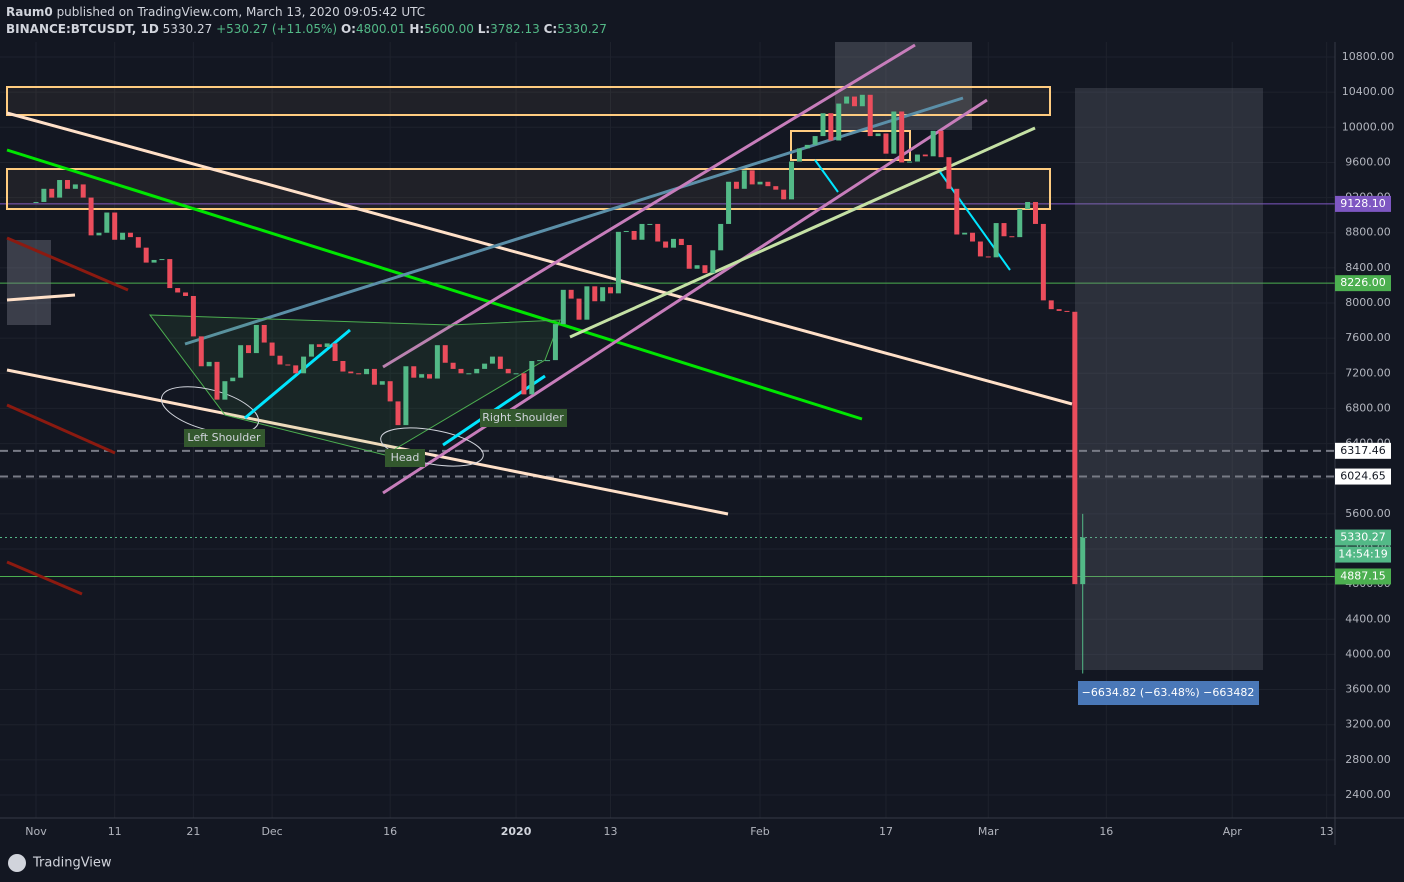 Image resolution: width=1404 pixels, height=882 pixels. Describe the element at coordinates (1168, 693) in the screenshot. I see `measure-label-box` at that location.